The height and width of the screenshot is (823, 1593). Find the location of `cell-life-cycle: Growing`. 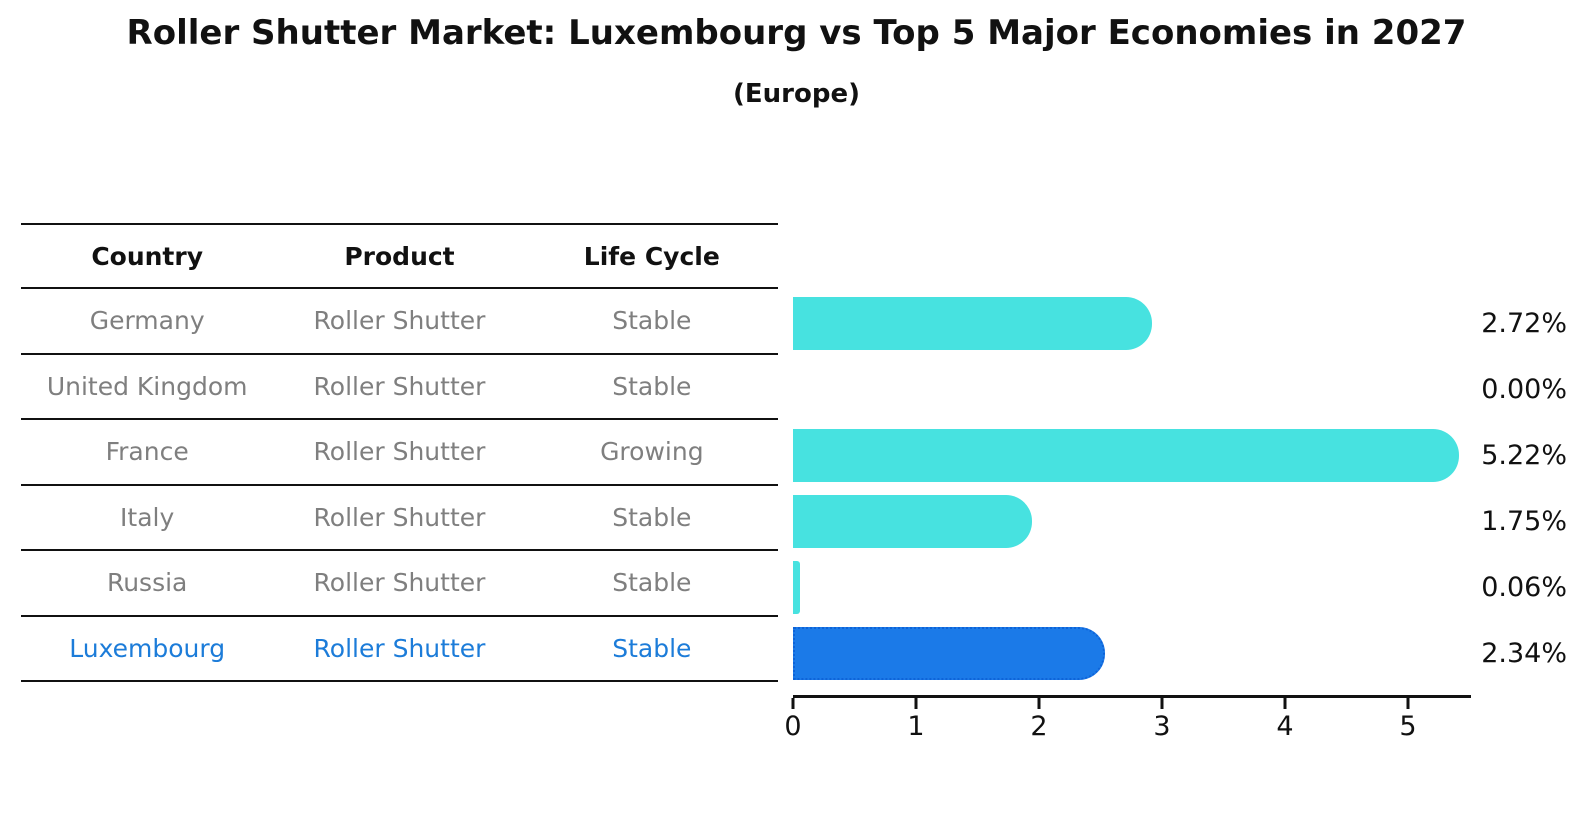

cell-life-cycle: Growing is located at coordinates (652, 452).